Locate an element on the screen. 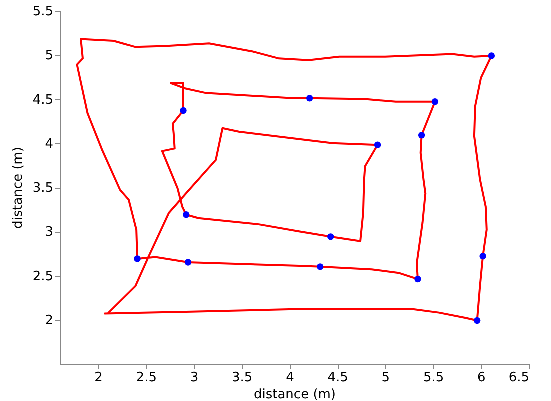  x-tick-label: 3.5 is located at coordinates (242, 378).